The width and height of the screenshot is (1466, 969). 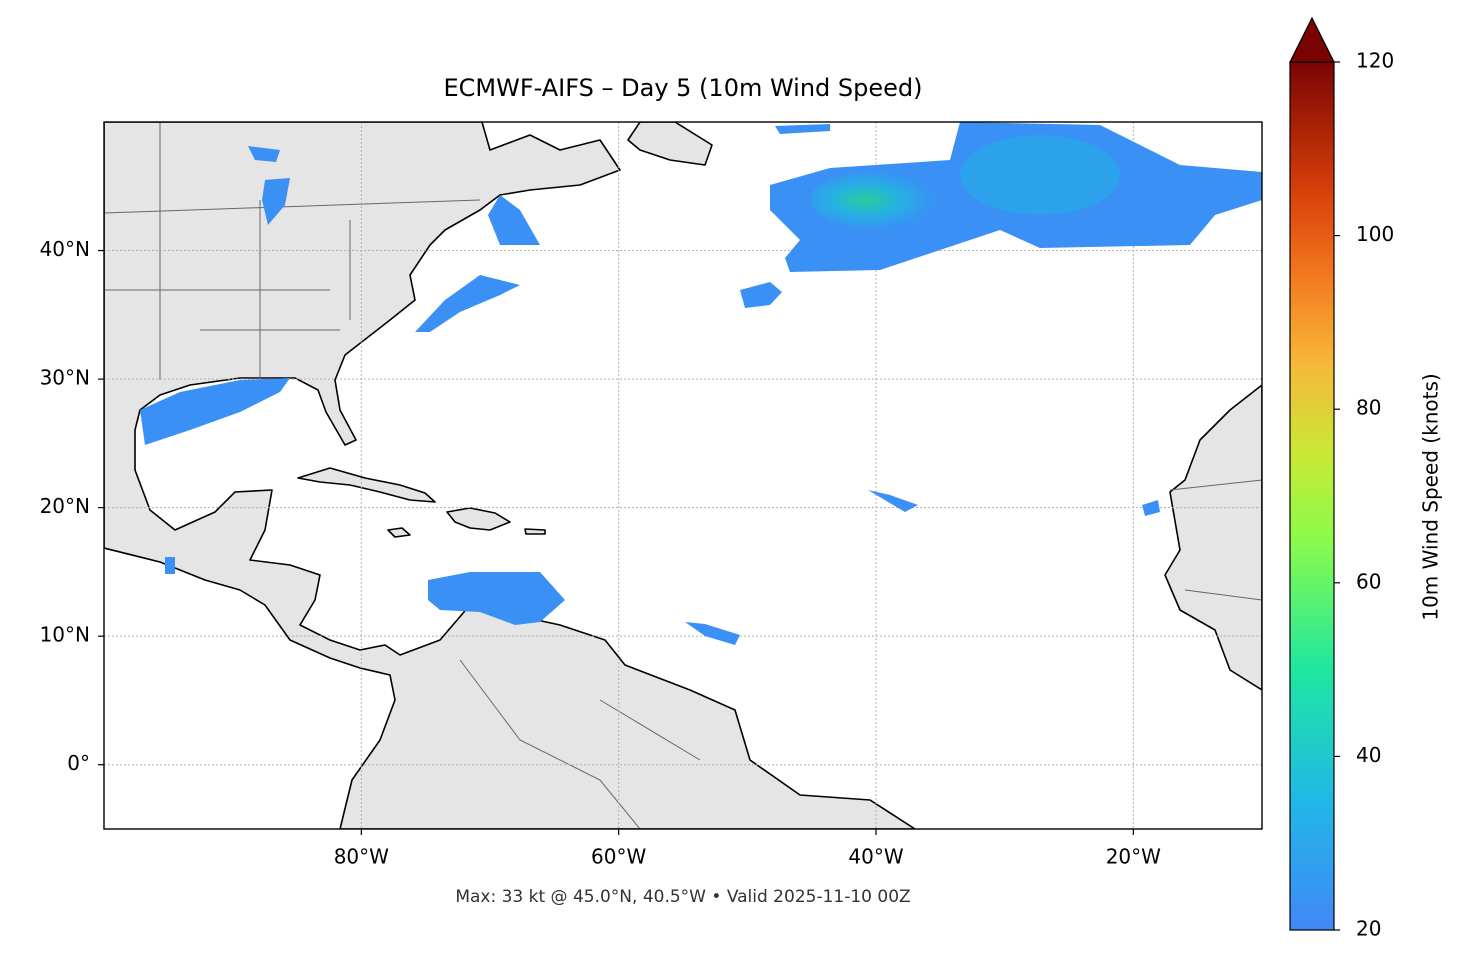 I want to click on colorbar-extension, so click(x=1312, y=39).